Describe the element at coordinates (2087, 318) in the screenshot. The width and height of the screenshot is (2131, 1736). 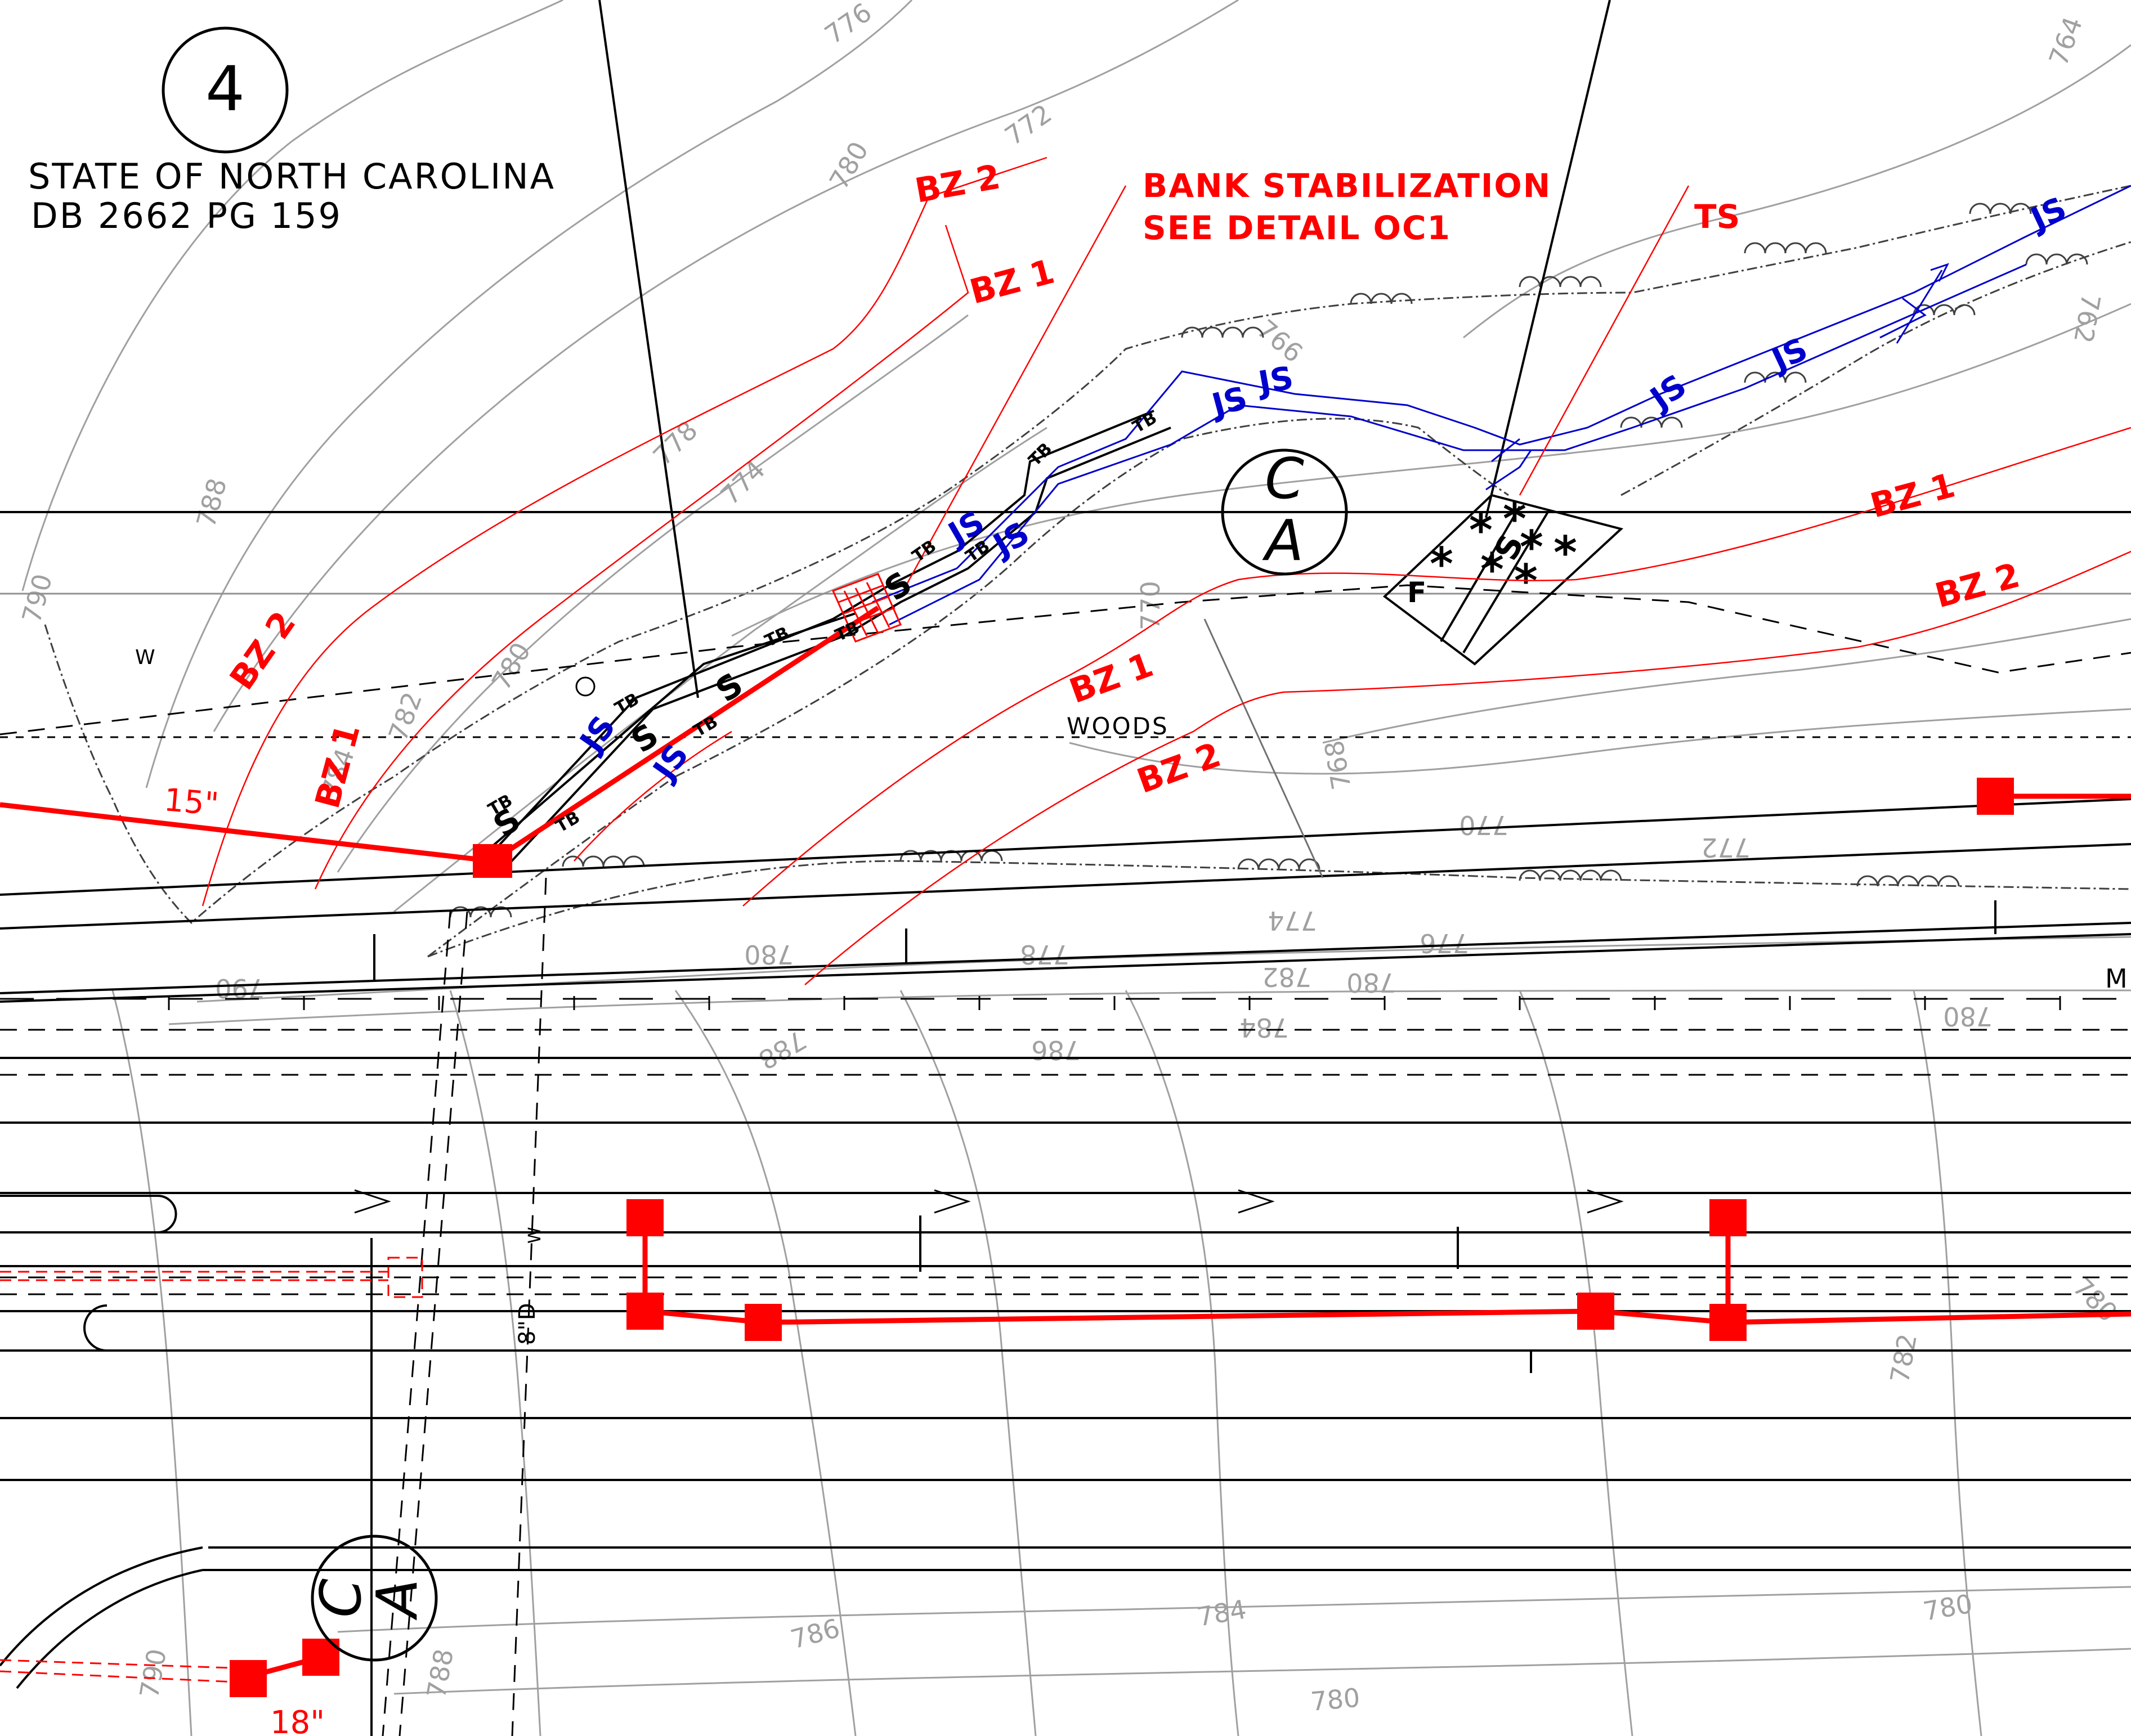
I see `contour-label: 762` at that location.